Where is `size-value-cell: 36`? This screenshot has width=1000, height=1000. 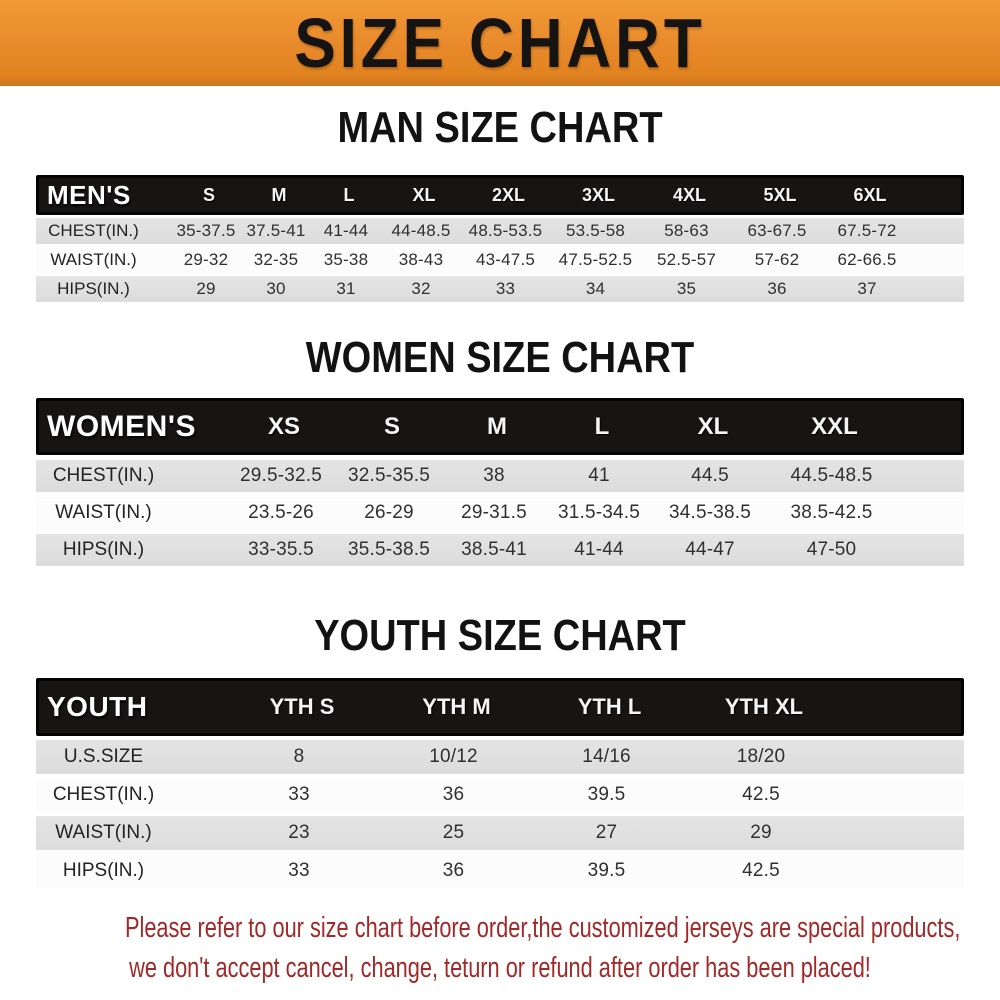
size-value-cell: 36 is located at coordinates (453, 794).